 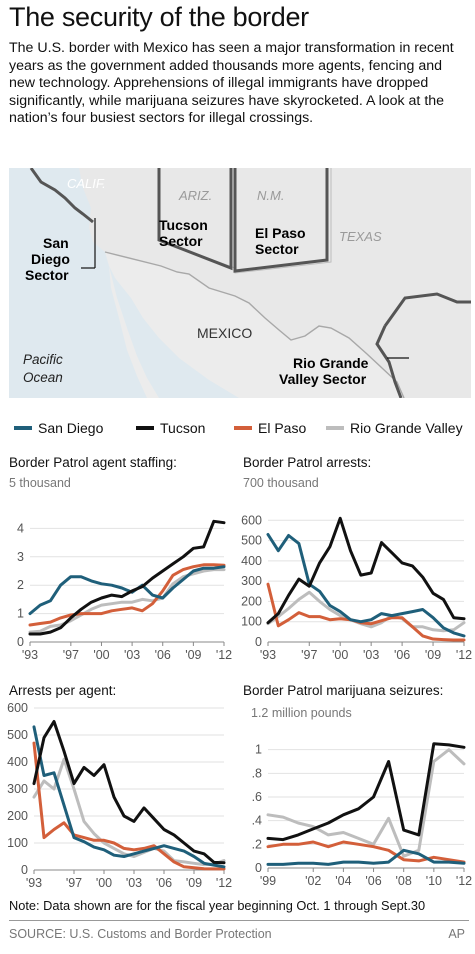 I want to click on chart-arrests-per-agent: 0 100 200 300 400 500 600 '93 '97 '00 '03 '06 '09 '12, so click(x=119, y=795).